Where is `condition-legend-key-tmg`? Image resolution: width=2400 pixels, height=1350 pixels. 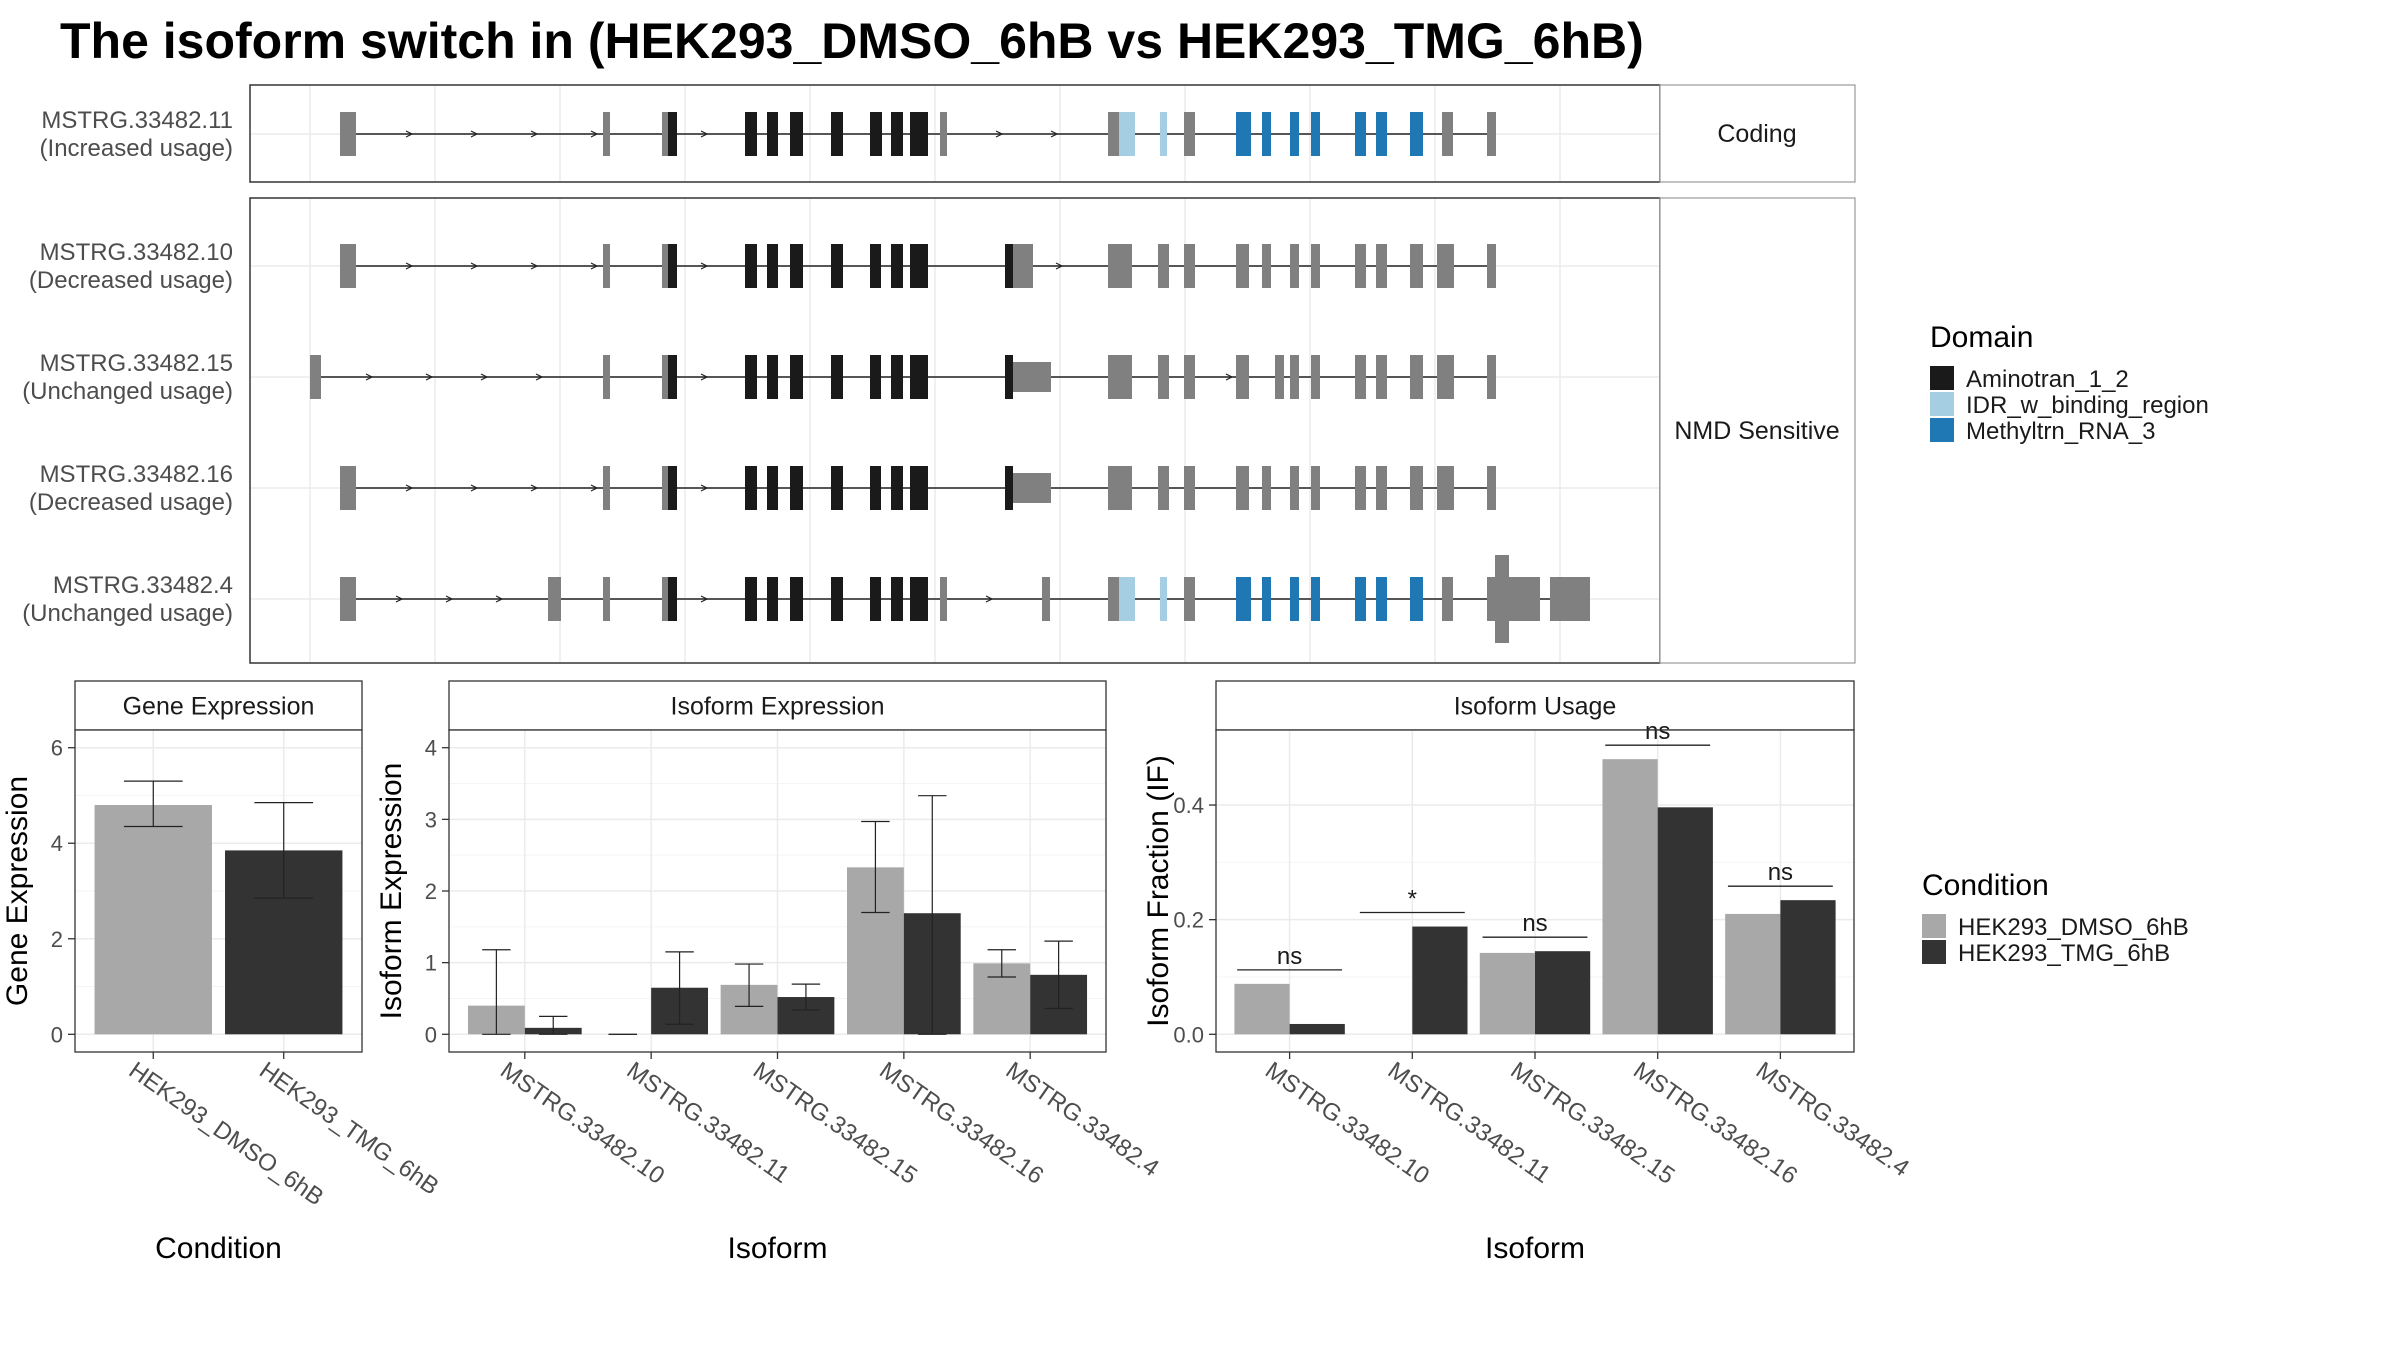 condition-legend-key-tmg is located at coordinates (1934, 952).